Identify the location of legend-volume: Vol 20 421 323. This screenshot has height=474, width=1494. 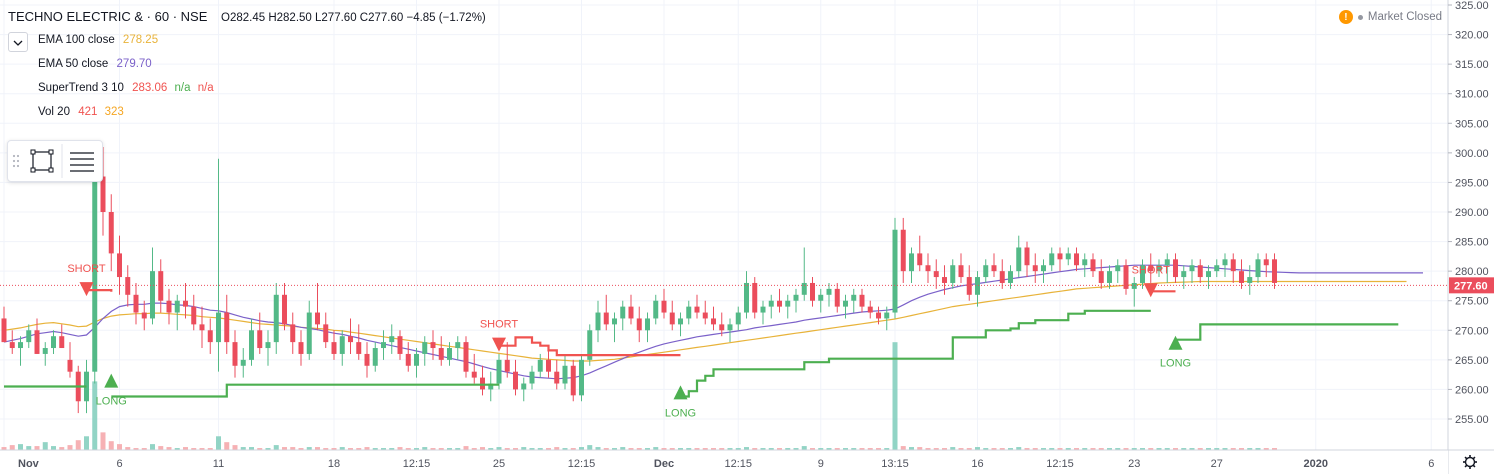
(81, 112).